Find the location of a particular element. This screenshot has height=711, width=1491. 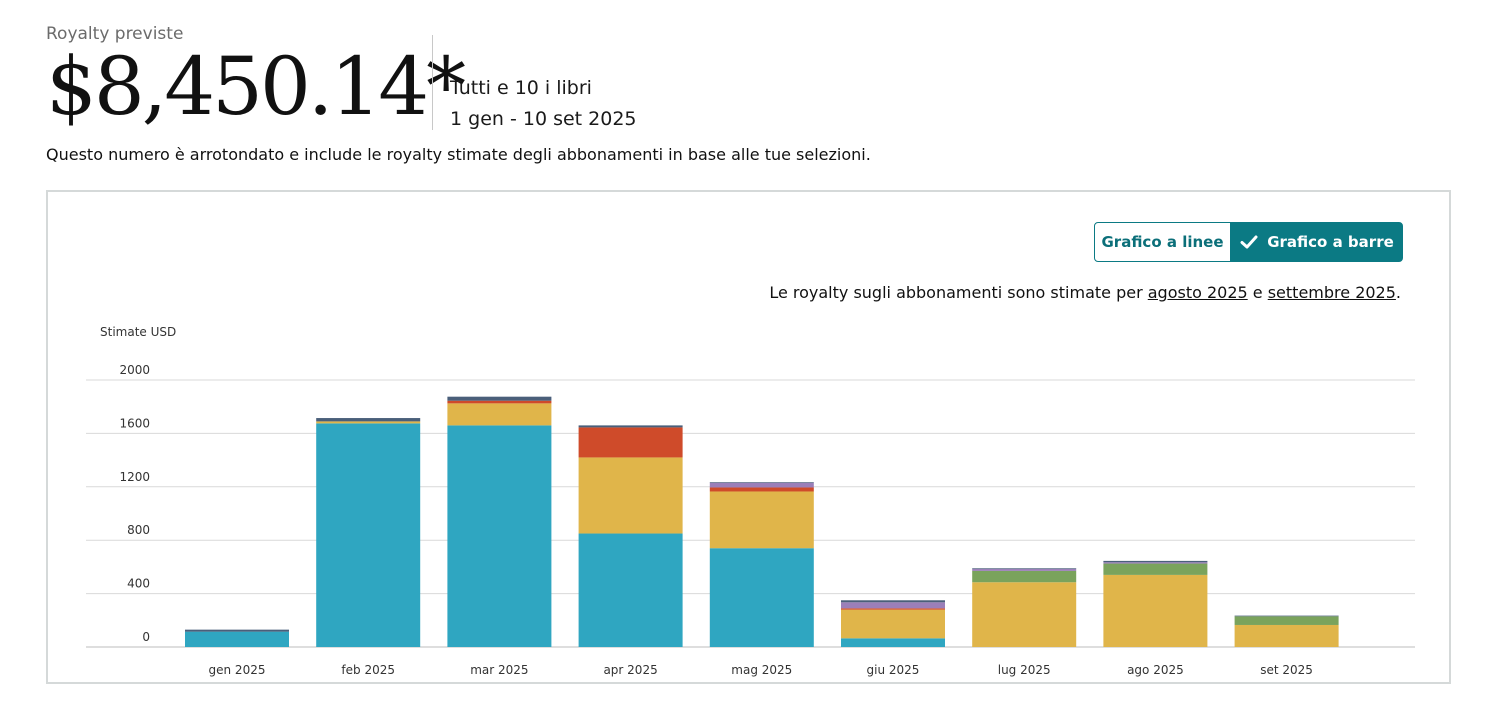

x-tick-label: feb 2025 is located at coordinates (368, 670).